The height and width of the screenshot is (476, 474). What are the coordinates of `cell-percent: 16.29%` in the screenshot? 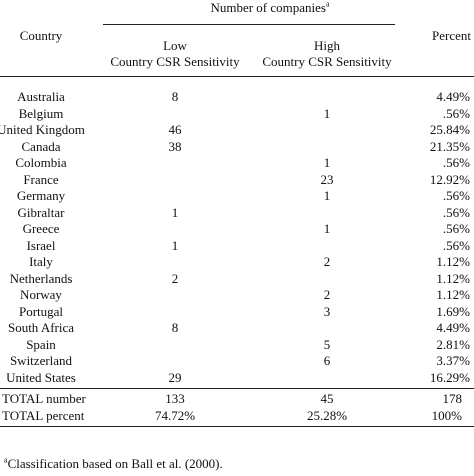 It's located at (449, 377).